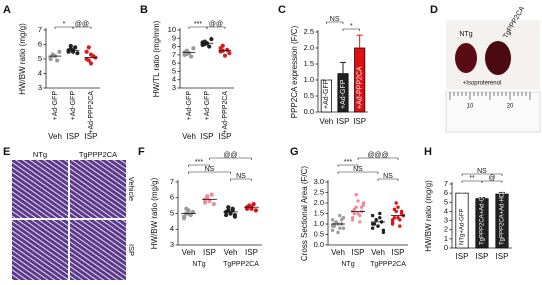 This screenshot has height=285, width=542. I want to click on heart, so click(498, 58).